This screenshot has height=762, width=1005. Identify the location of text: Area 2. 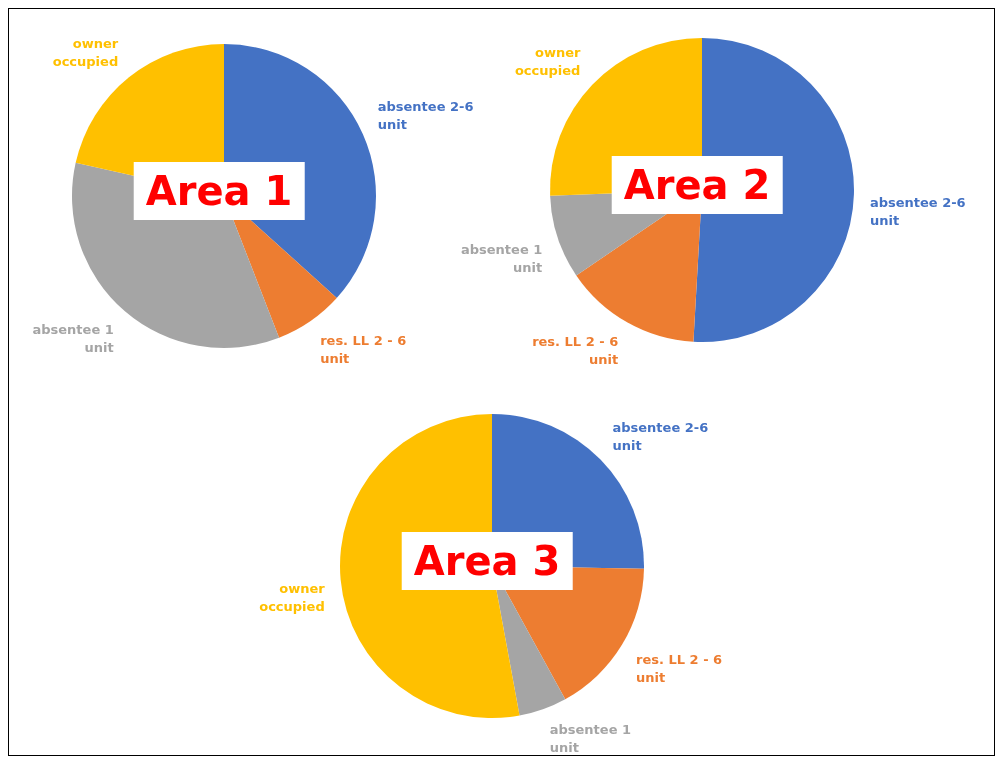
(697, 185).